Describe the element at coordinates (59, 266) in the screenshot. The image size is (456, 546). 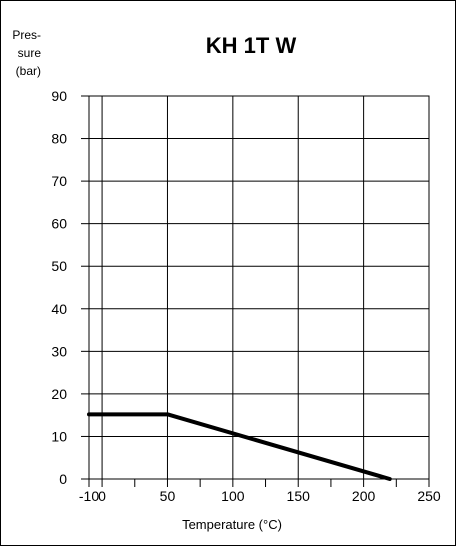
I see `y-tick-label: 50` at that location.